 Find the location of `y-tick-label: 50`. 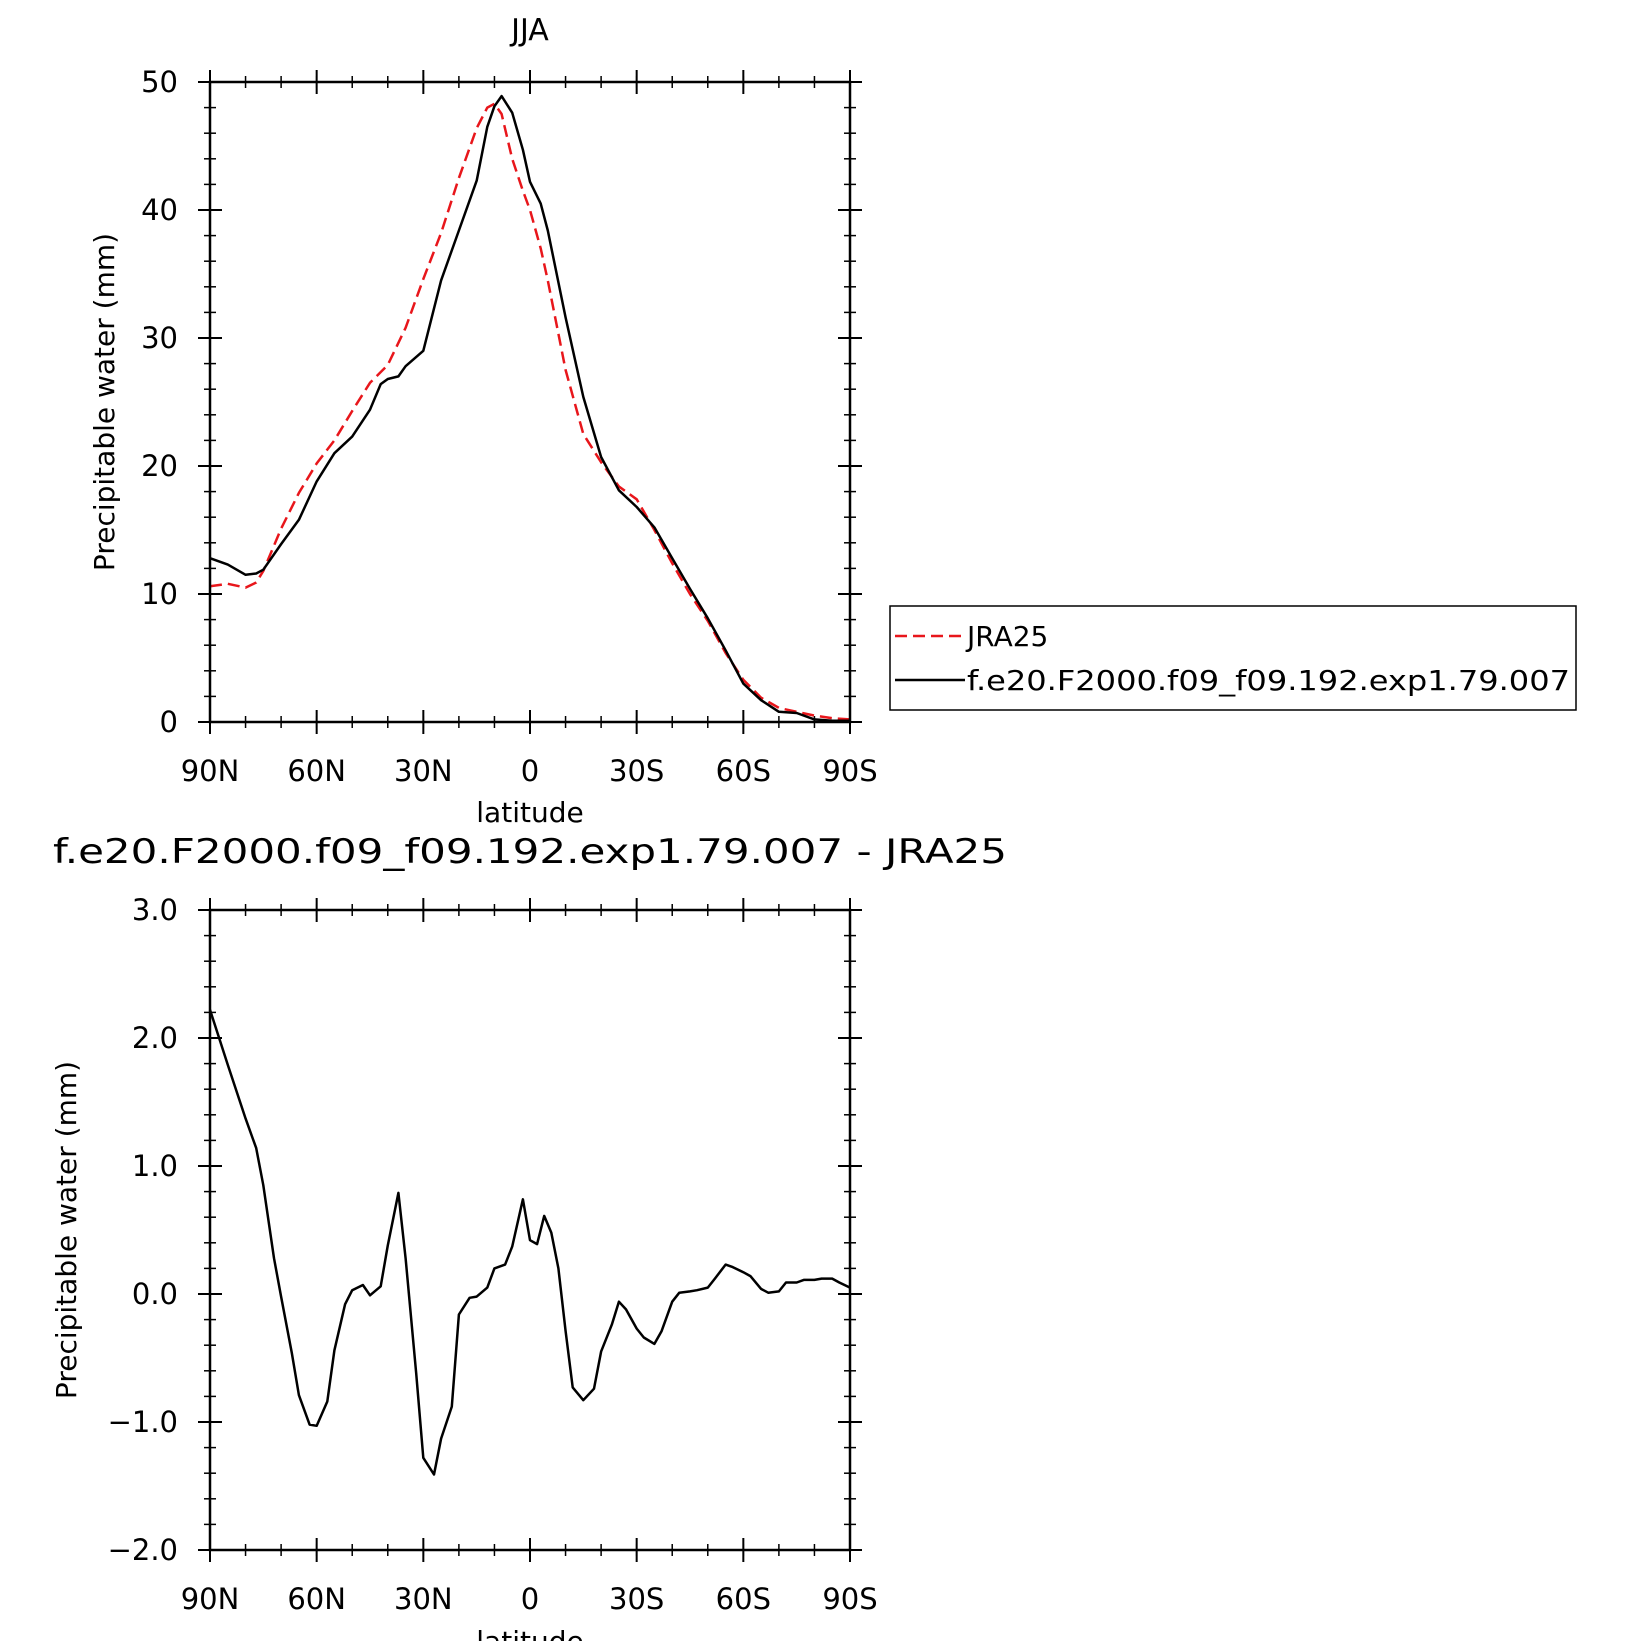

y-tick-label: 50 is located at coordinates (159, 82).